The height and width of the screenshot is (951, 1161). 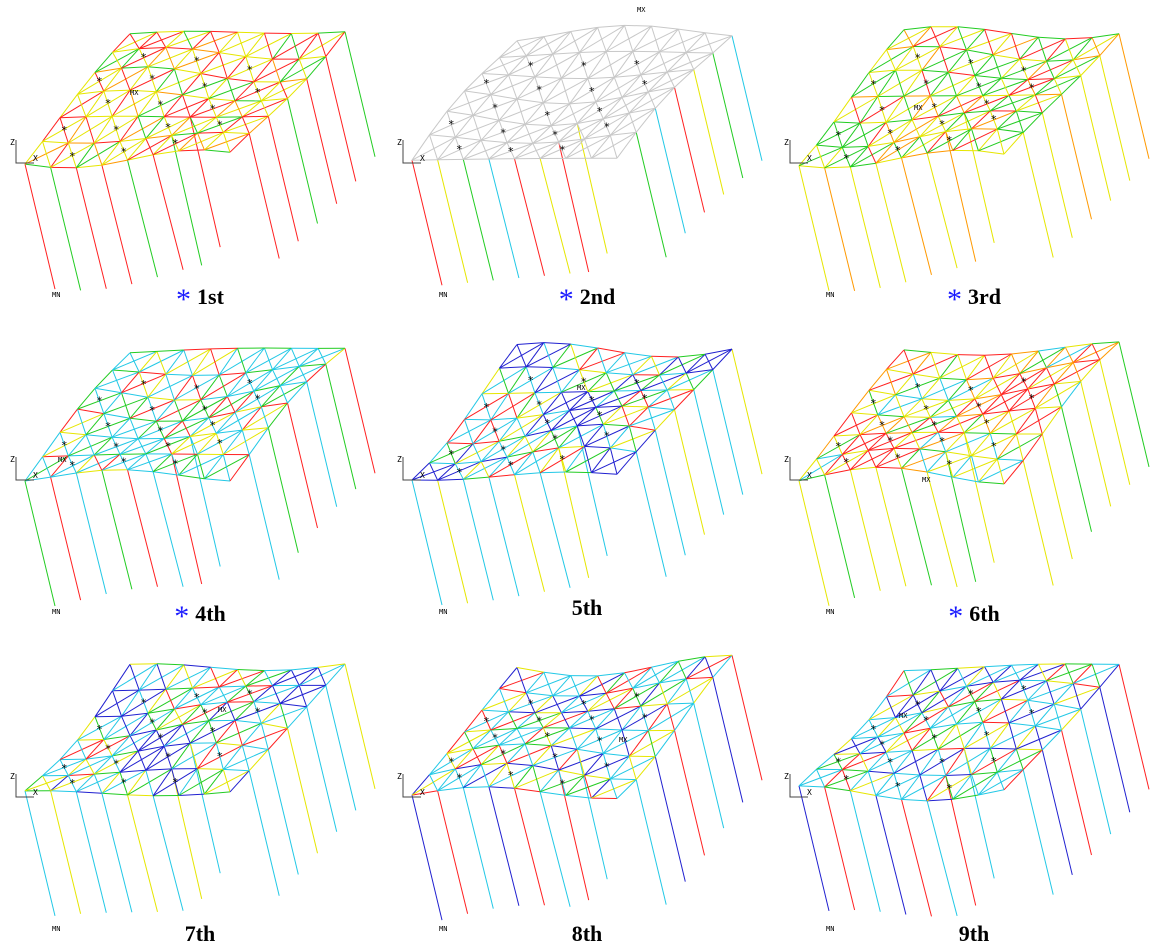 I want to click on mode-panel-9: * * * * * * * * * * * * * * * * * MX MN Z X 9th, so click(x=967, y=792).